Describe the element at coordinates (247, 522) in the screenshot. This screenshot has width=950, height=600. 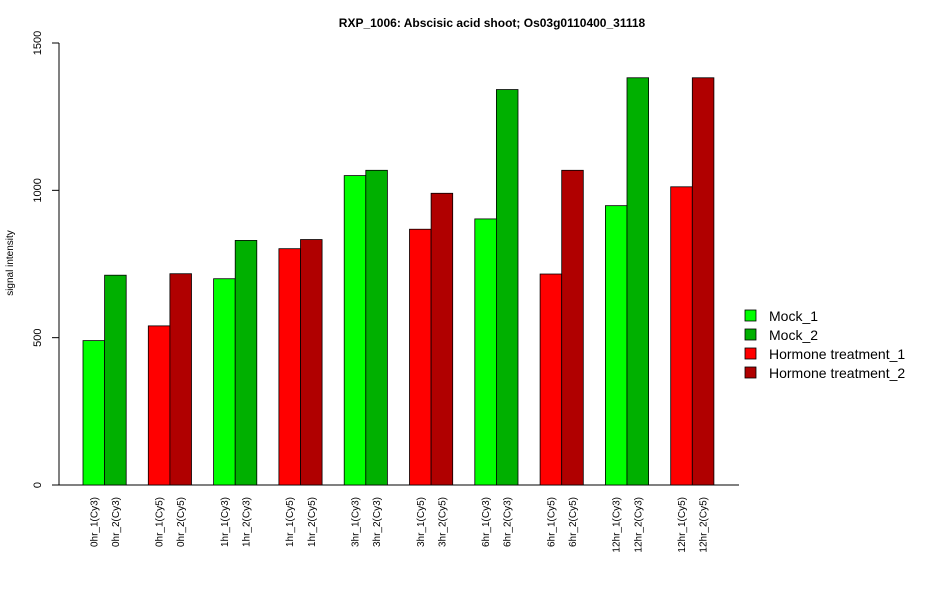
I see `x-tick-label: 1hr_2(Cy3)` at that location.